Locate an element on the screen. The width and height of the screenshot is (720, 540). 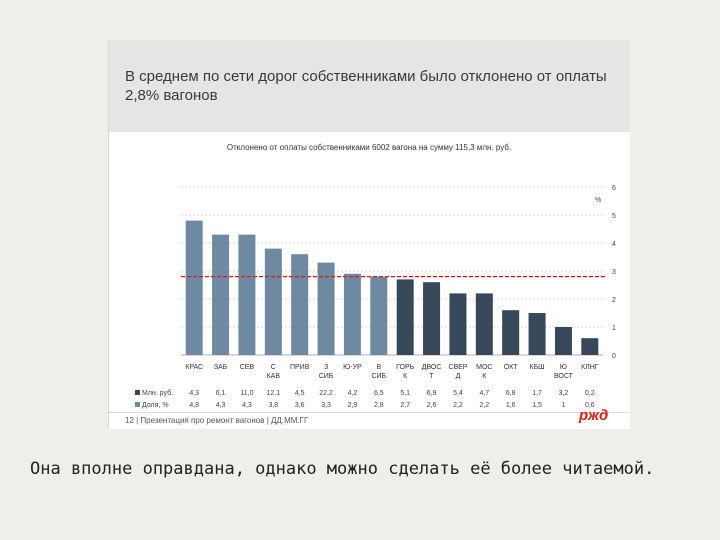
x-tick-label: СЕВ is located at coordinates (247, 367).